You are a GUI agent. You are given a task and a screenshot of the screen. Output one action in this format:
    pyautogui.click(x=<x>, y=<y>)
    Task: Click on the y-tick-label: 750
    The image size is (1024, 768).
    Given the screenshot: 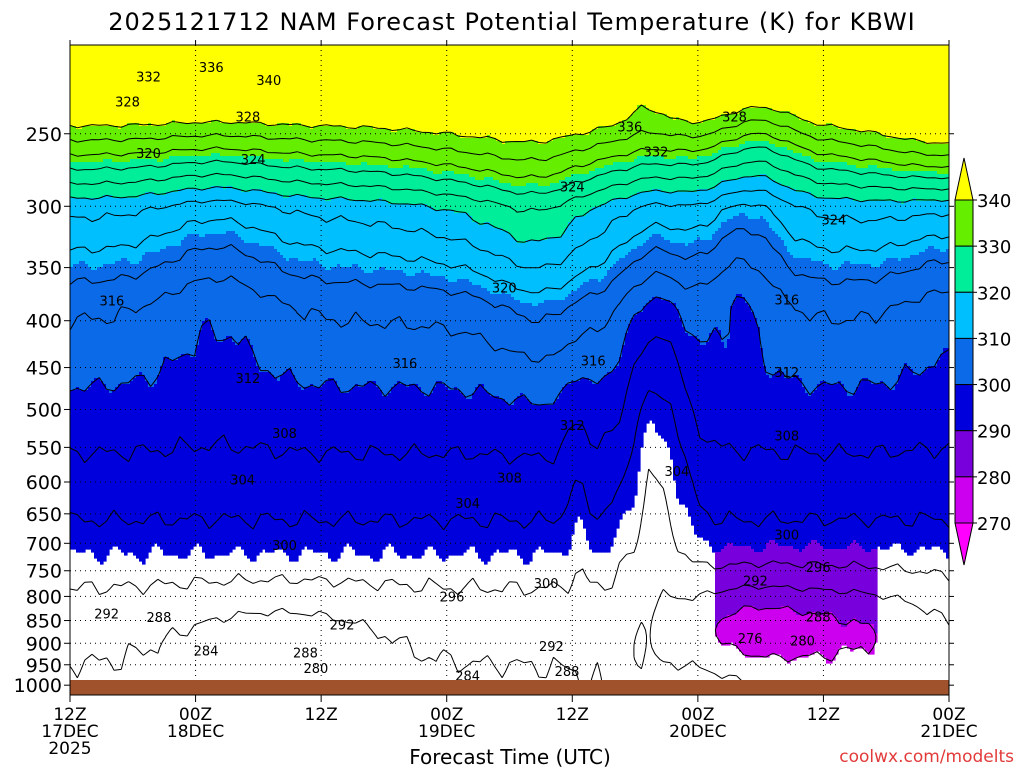 What is the action you would take?
    pyautogui.click(x=44, y=572)
    